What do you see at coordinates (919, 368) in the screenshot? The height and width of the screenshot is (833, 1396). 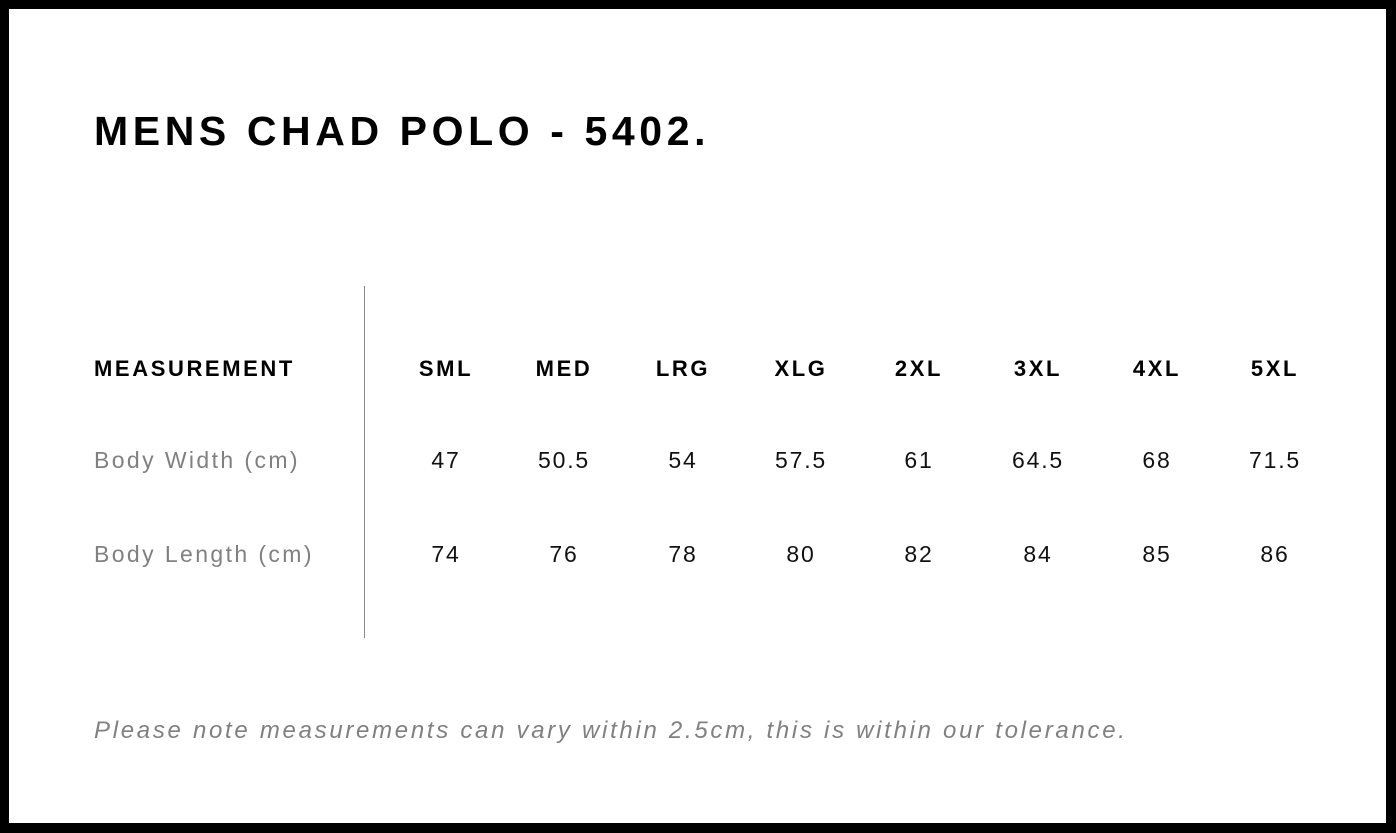 I see `size-header: 2XL` at bounding box center [919, 368].